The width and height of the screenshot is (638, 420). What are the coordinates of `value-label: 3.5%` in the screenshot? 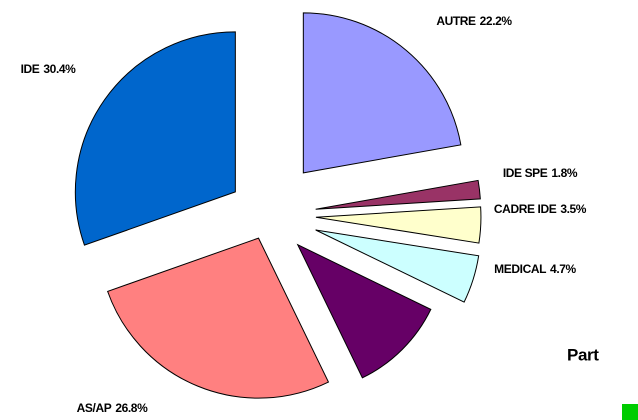 It's located at (573, 209).